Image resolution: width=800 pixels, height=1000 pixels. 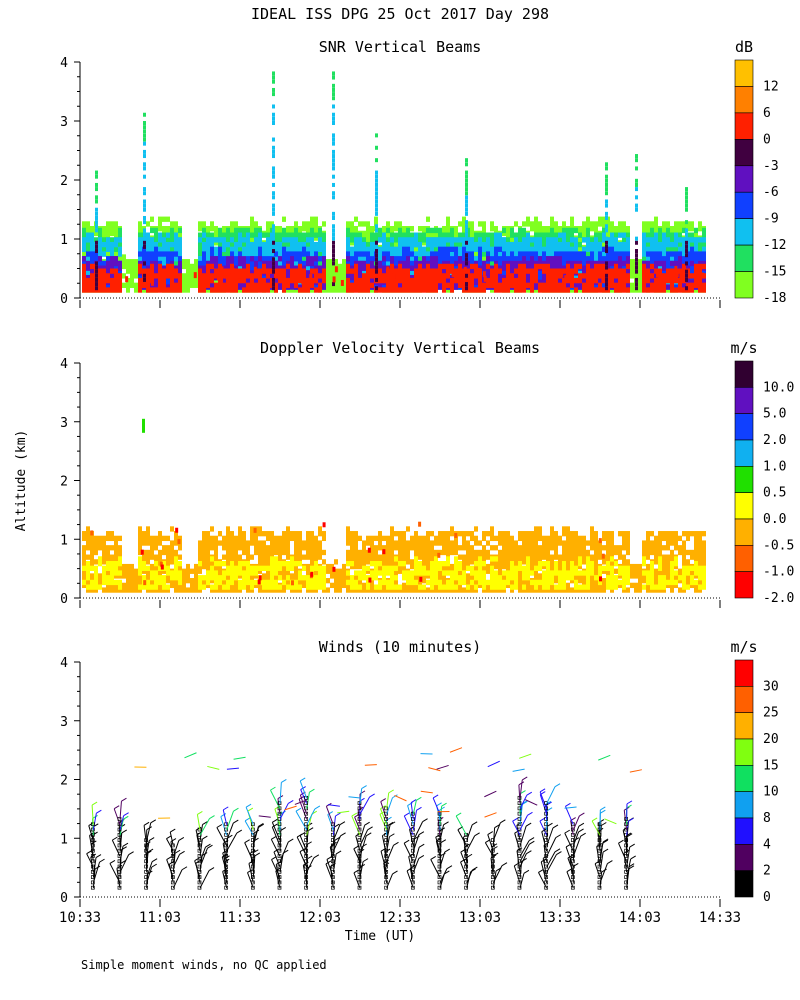 I want to click on colorbar-label: 0, so click(x=767, y=139).